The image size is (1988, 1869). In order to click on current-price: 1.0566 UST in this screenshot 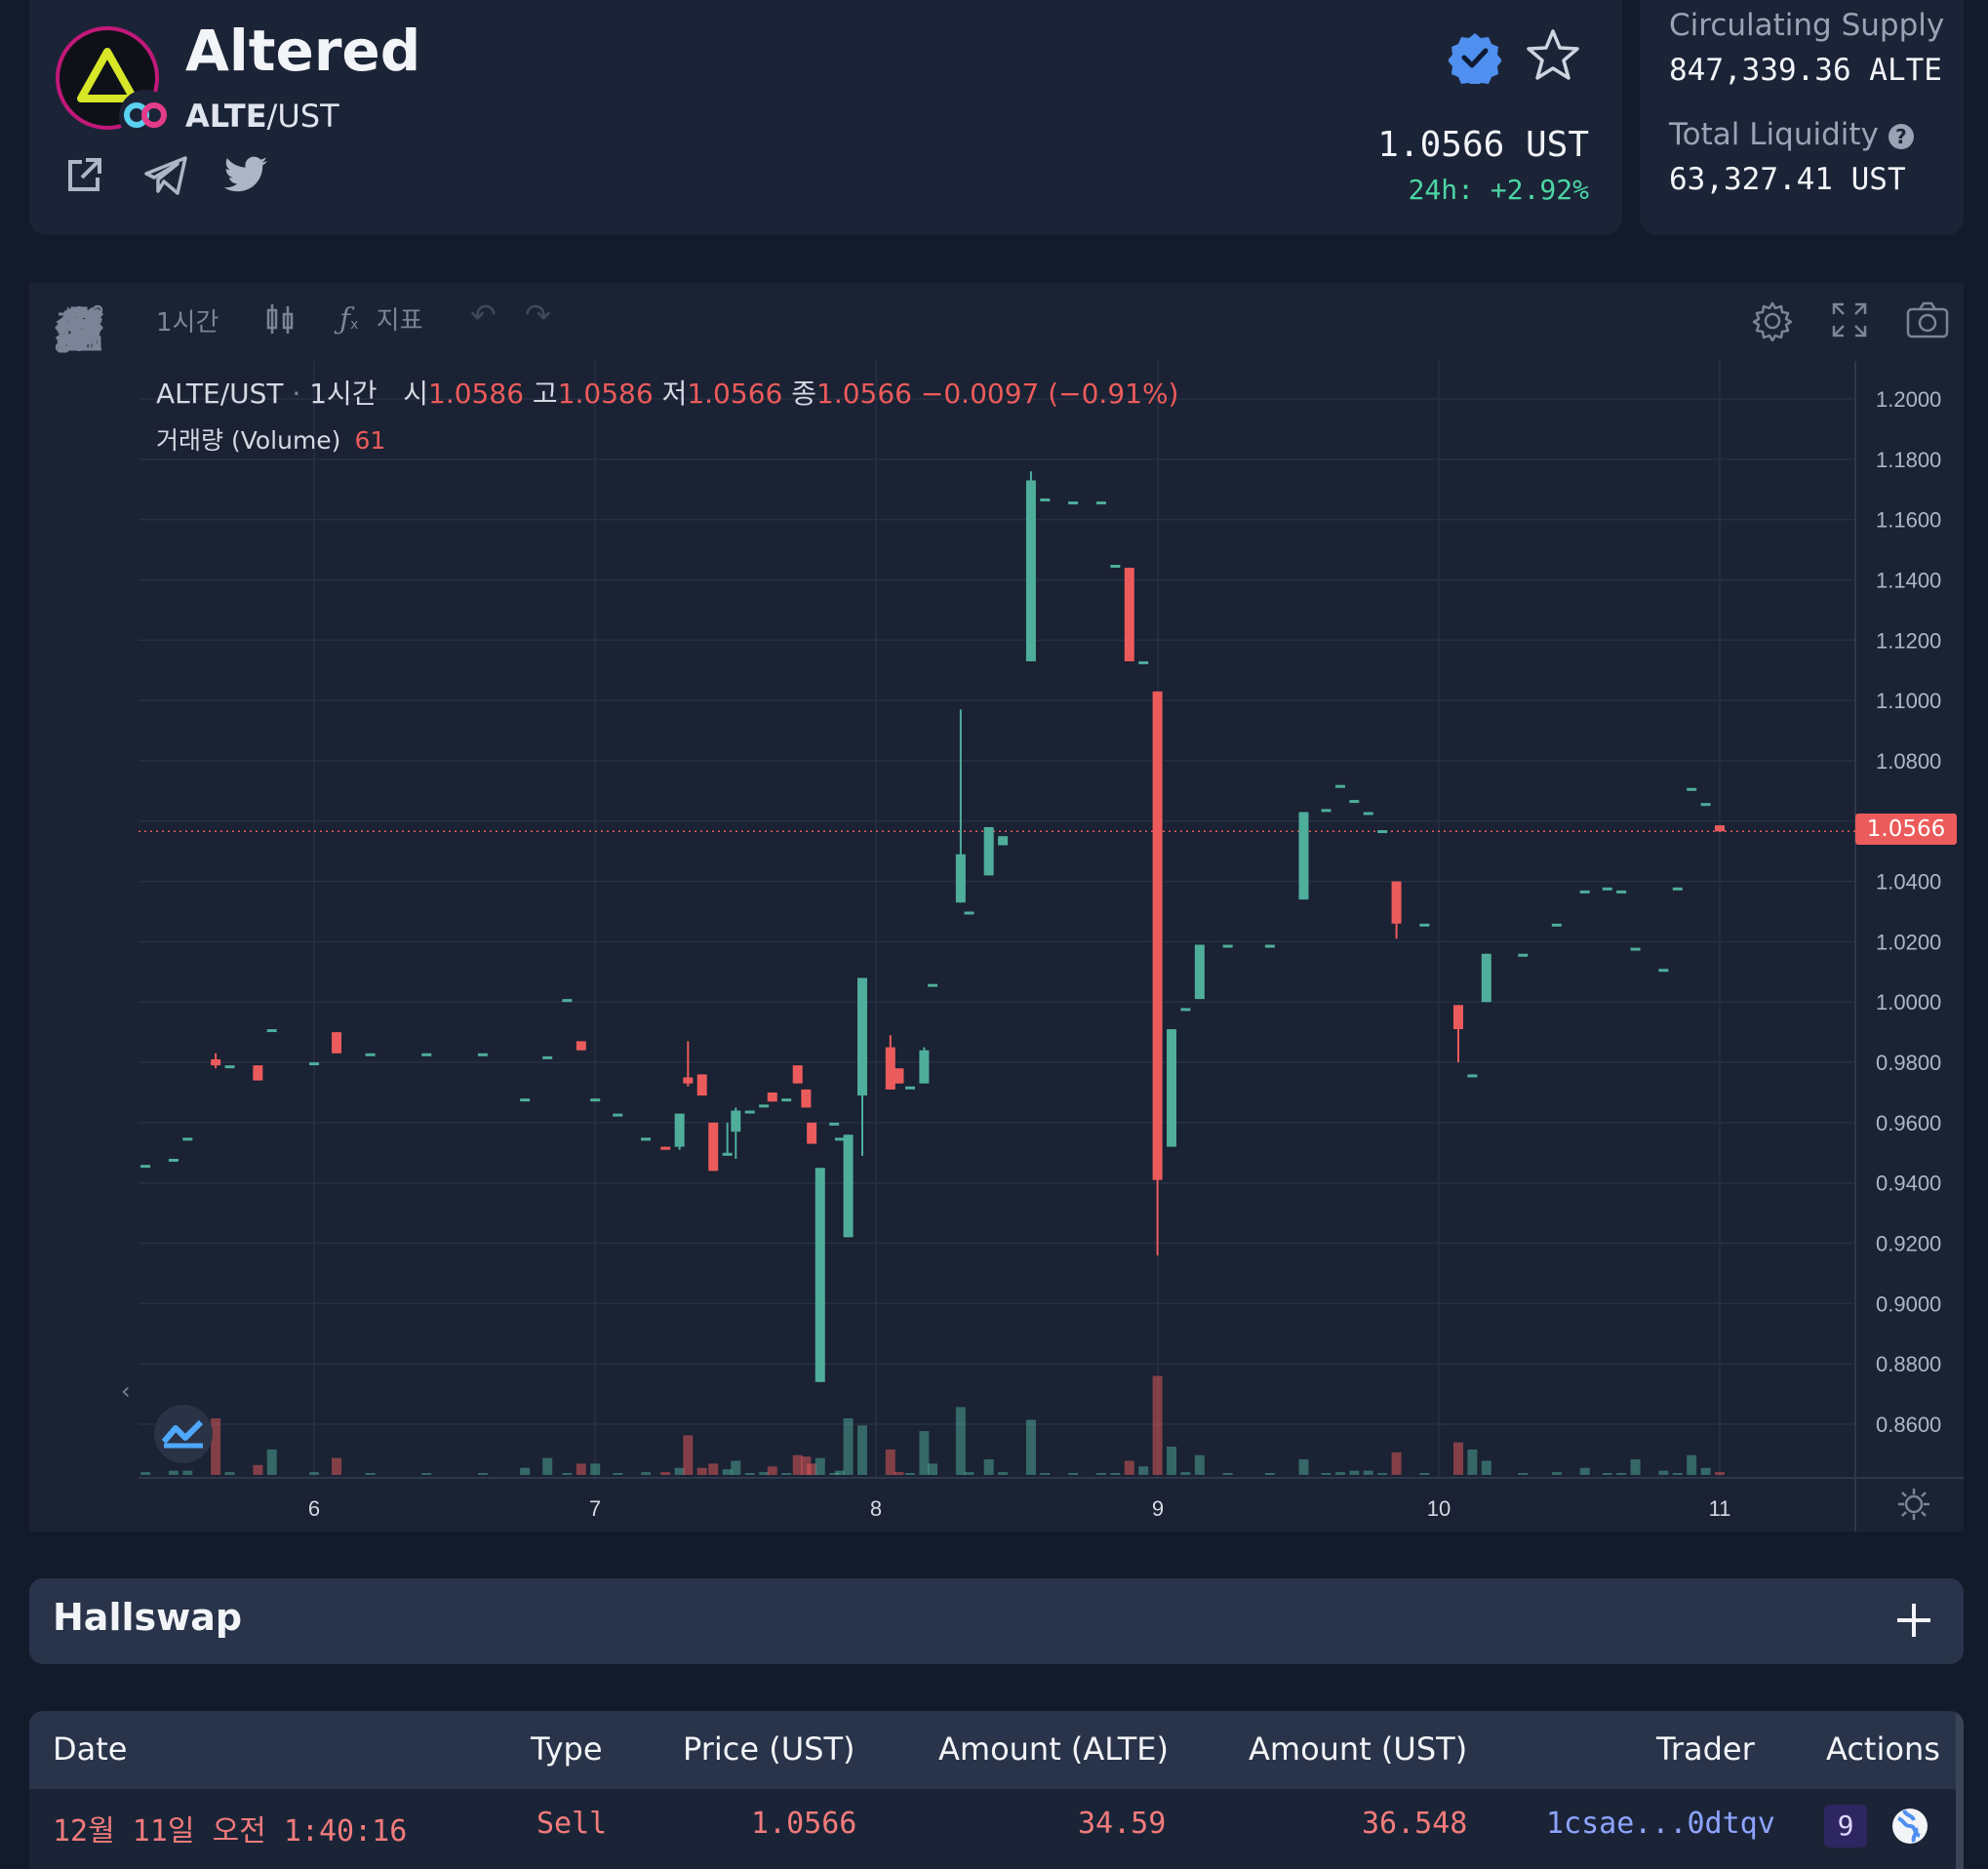, I will do `click(1483, 145)`.